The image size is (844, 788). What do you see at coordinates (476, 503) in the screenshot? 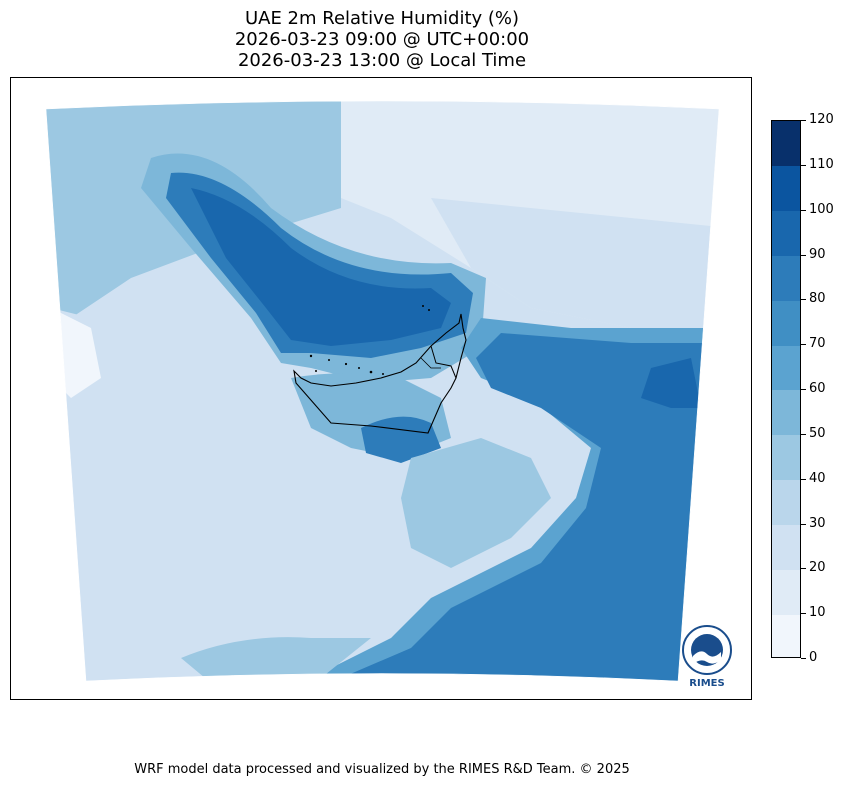
I see `oman-interior` at bounding box center [476, 503].